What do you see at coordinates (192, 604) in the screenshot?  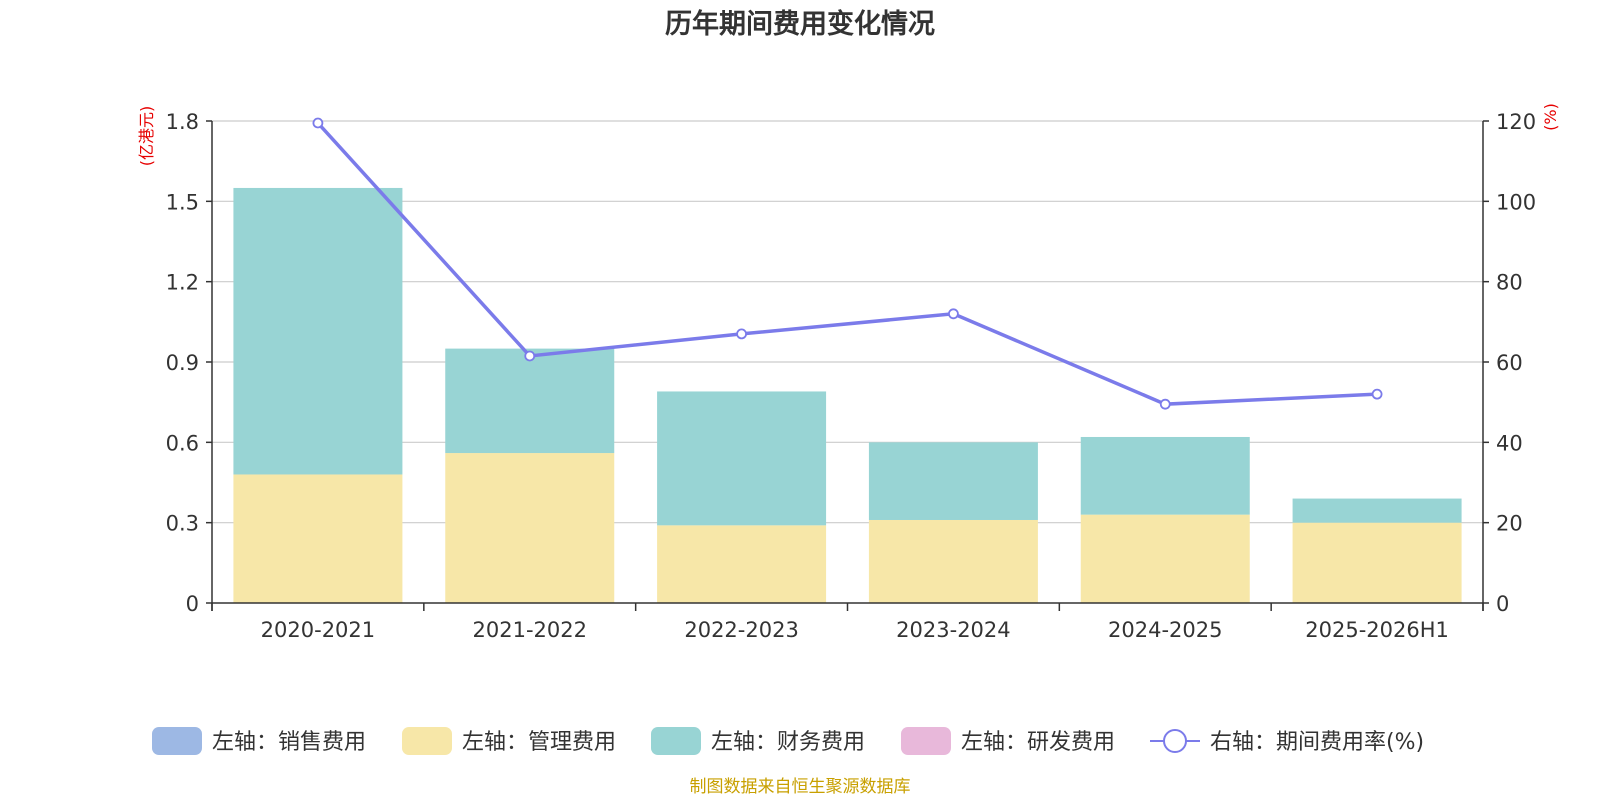 I see `left-tick-label: 0` at bounding box center [192, 604].